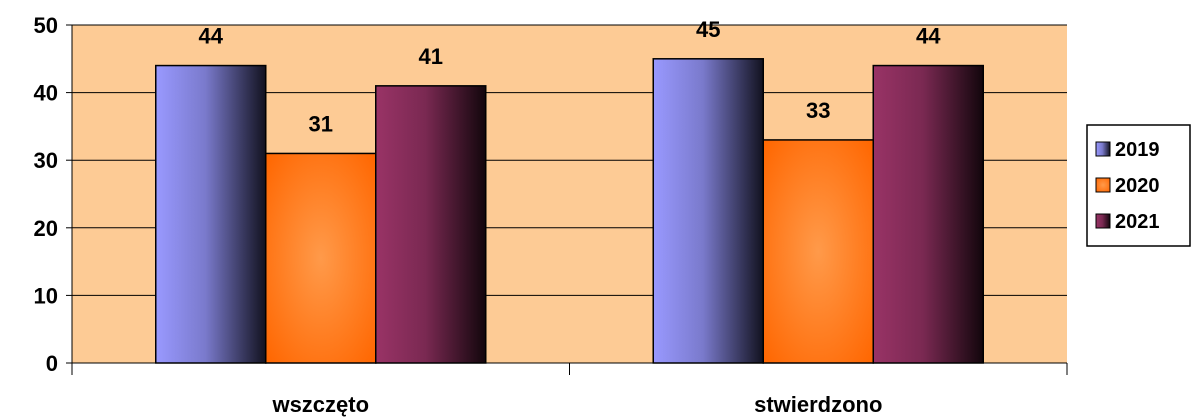 The image size is (1192, 419). What do you see at coordinates (928, 214) in the screenshot?
I see `bar-2021-stwierdzono` at bounding box center [928, 214].